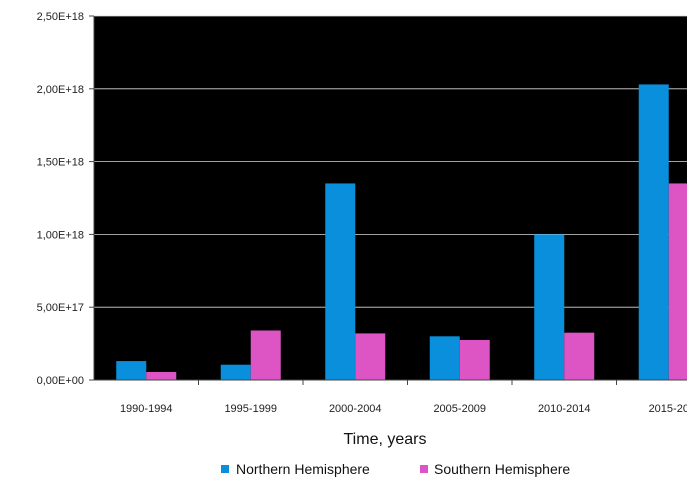 Image resolution: width=687 pixels, height=482 pixels. What do you see at coordinates (355, 409) in the screenshot?
I see `x-tick-label: 2000-2004` at bounding box center [355, 409].